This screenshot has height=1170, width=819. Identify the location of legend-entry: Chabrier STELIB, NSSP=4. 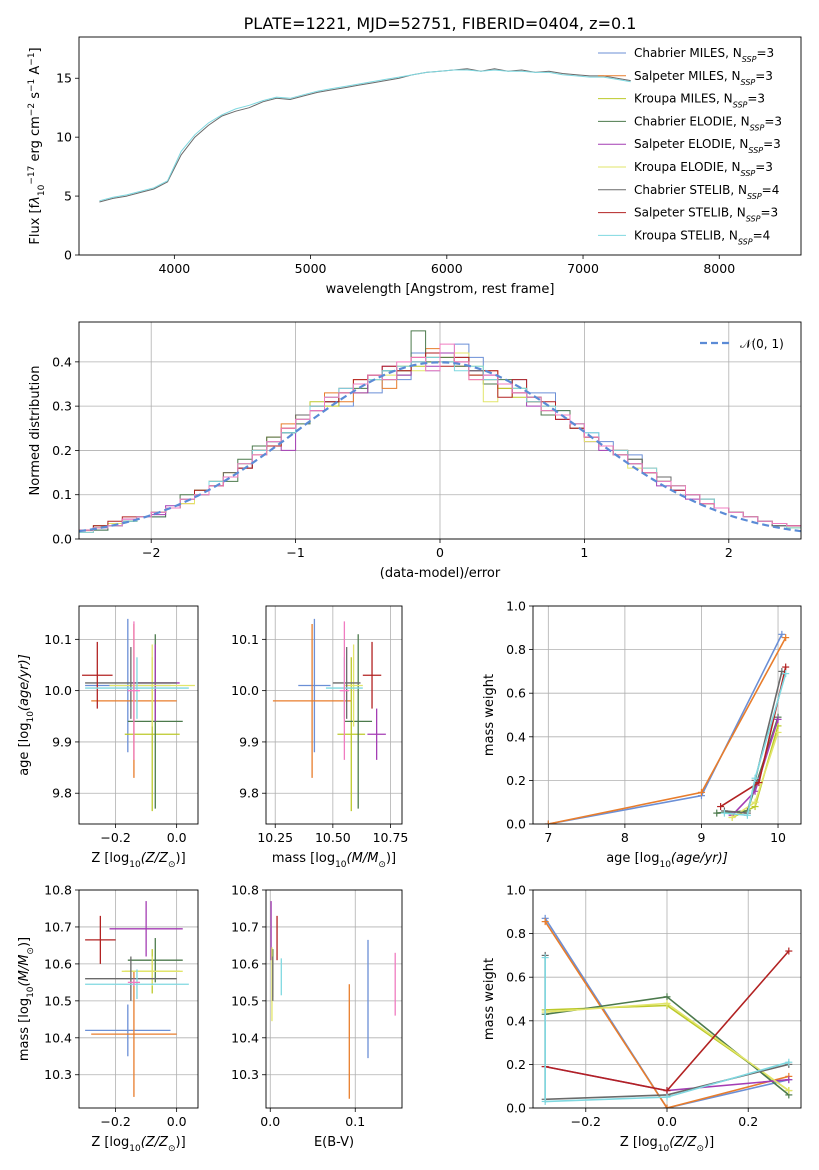
(706, 192).